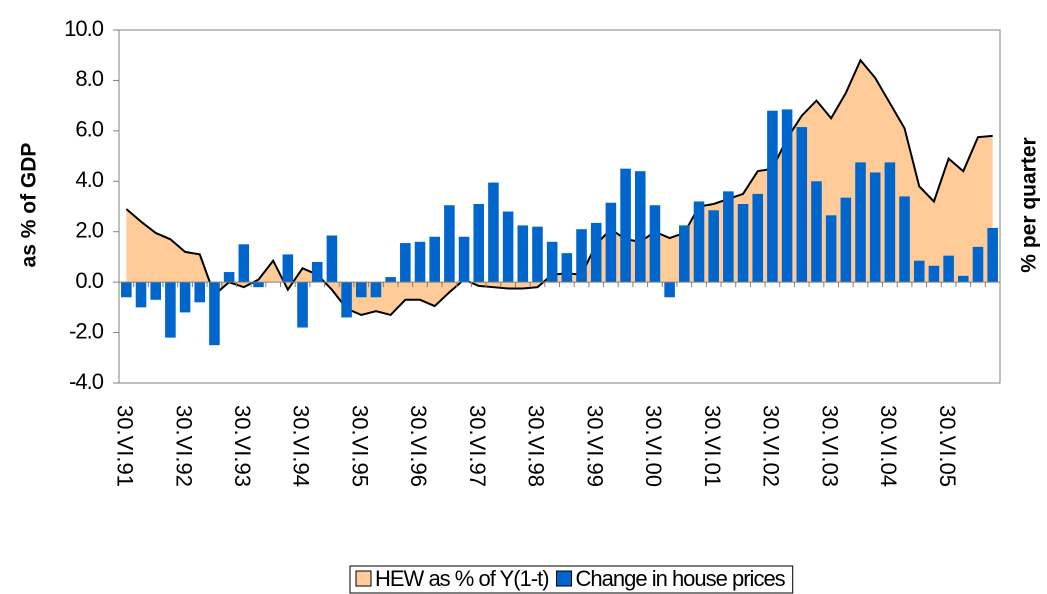  What do you see at coordinates (829, 446) in the screenshot?
I see `x-tick-label: 30.VI.03` at bounding box center [829, 446].